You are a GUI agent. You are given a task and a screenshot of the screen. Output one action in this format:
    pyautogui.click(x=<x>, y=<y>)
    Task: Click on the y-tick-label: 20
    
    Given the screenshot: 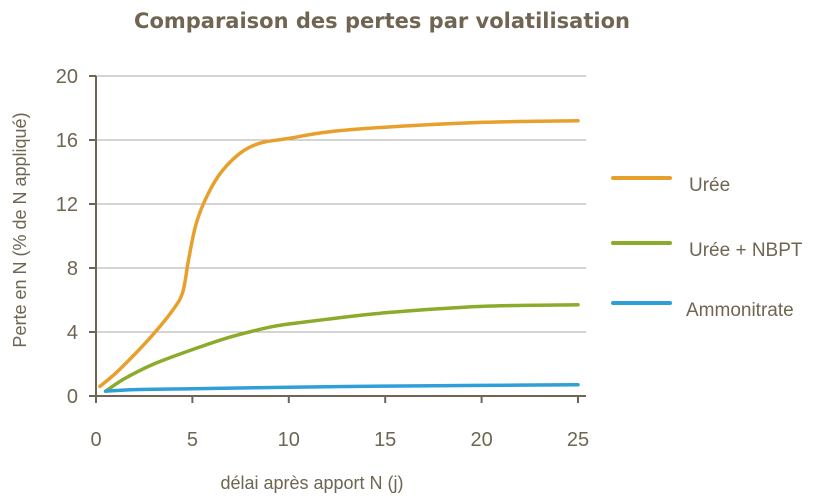 What is the action you would take?
    pyautogui.click(x=67, y=77)
    